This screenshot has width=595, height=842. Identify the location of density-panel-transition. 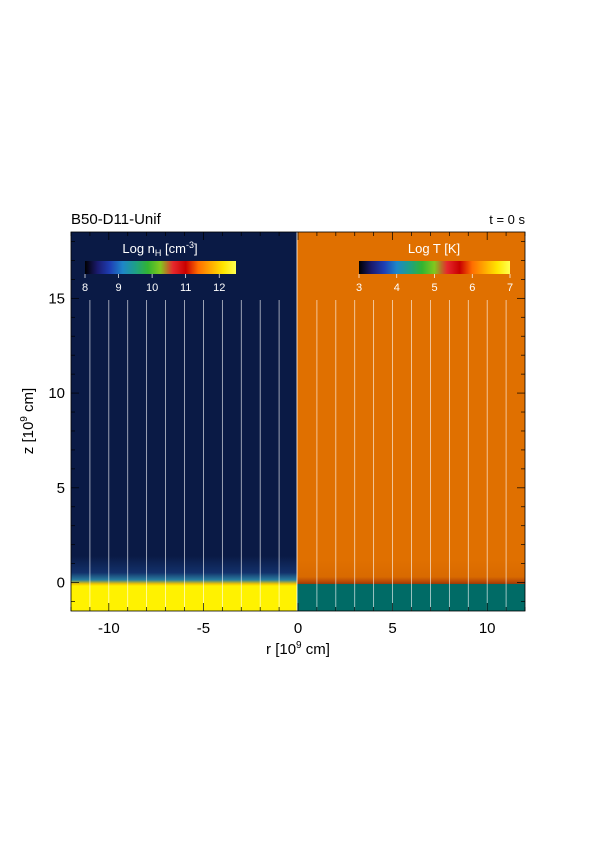
(184, 571).